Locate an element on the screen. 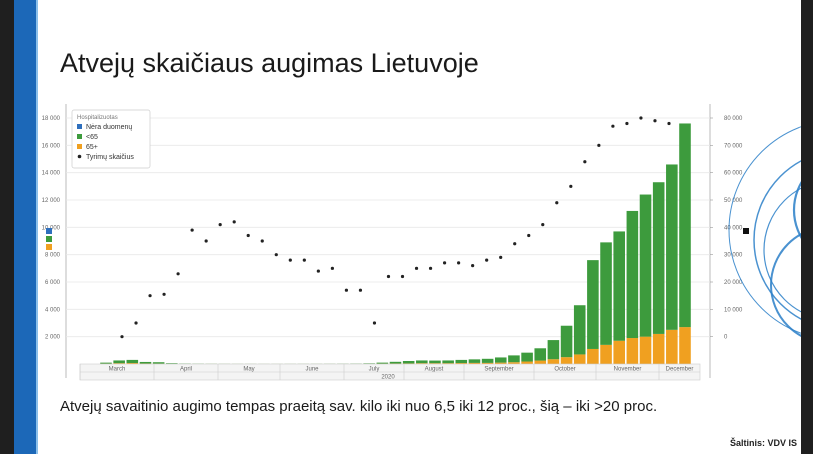  legend-entry: <65 is located at coordinates (92, 137).